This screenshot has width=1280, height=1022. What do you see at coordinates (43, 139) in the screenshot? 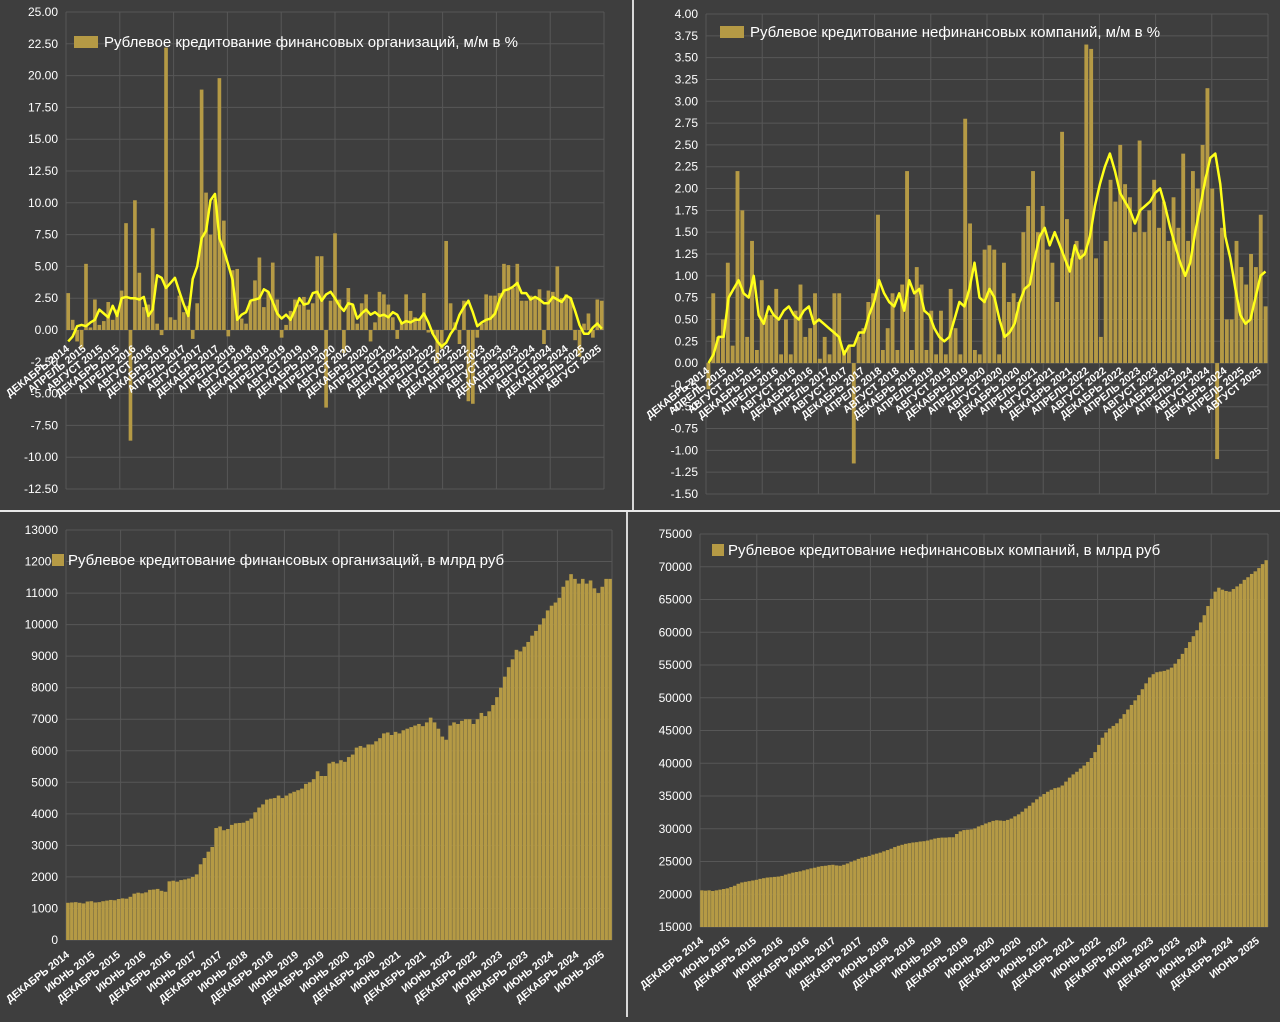
I see `y-tick-label: 15.00` at bounding box center [43, 139].